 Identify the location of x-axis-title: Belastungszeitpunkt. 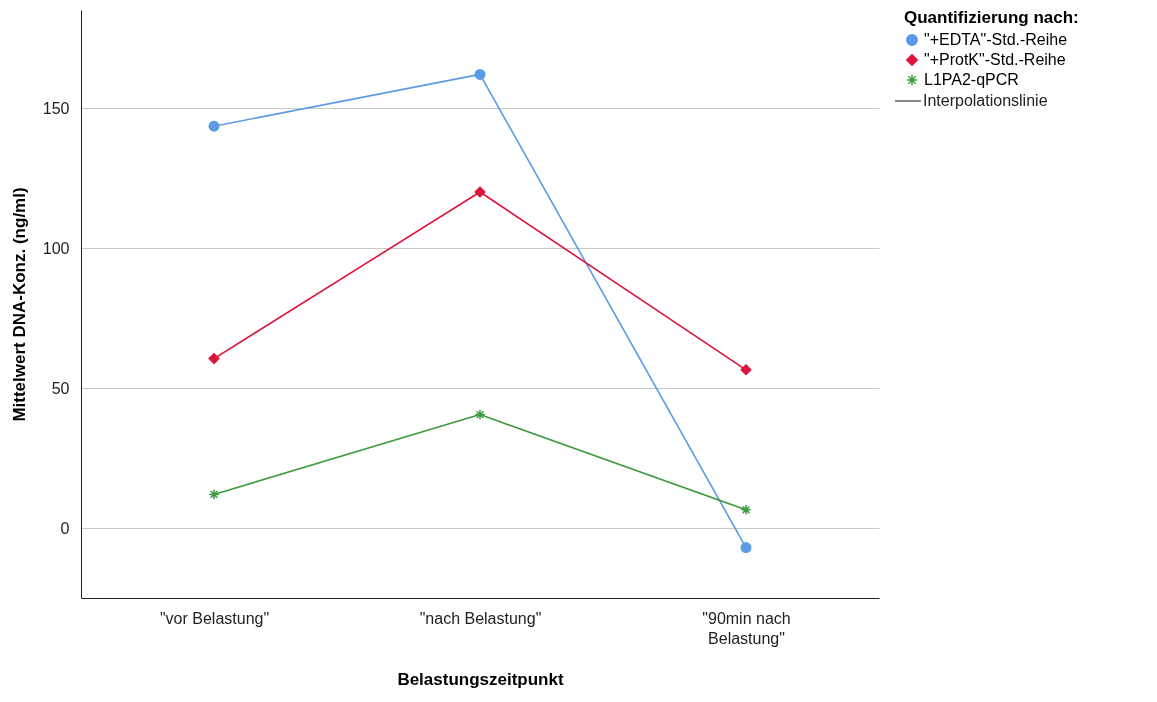
(480, 679).